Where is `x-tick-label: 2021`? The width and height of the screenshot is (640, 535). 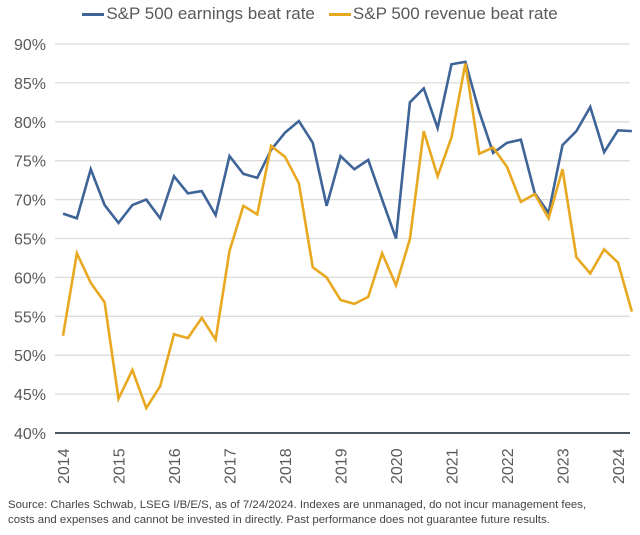 x-tick-label: 2021 is located at coordinates (453, 466).